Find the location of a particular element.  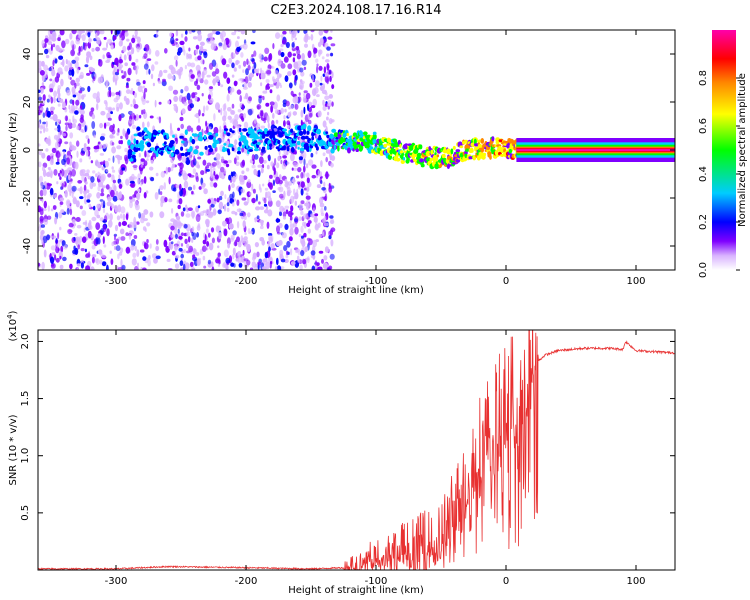

snr-x-tick-label: 0 is located at coordinates (506, 581).